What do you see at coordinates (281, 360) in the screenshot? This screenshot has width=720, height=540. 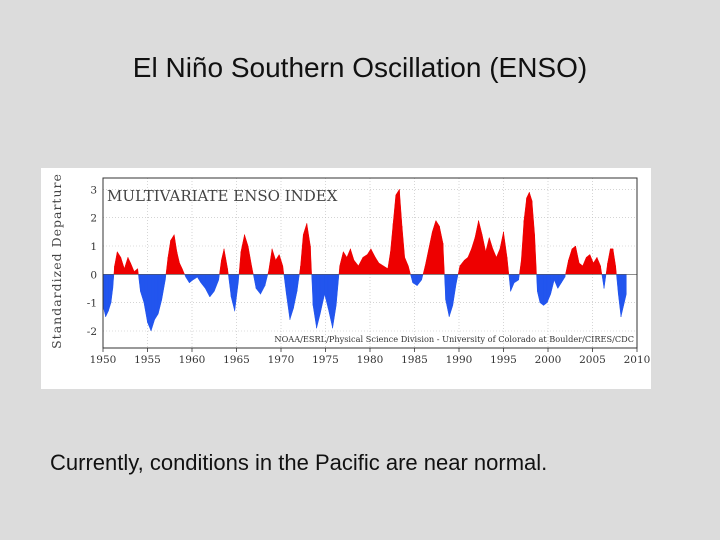 I see `x-tick-label-1970: 1970` at bounding box center [281, 360].